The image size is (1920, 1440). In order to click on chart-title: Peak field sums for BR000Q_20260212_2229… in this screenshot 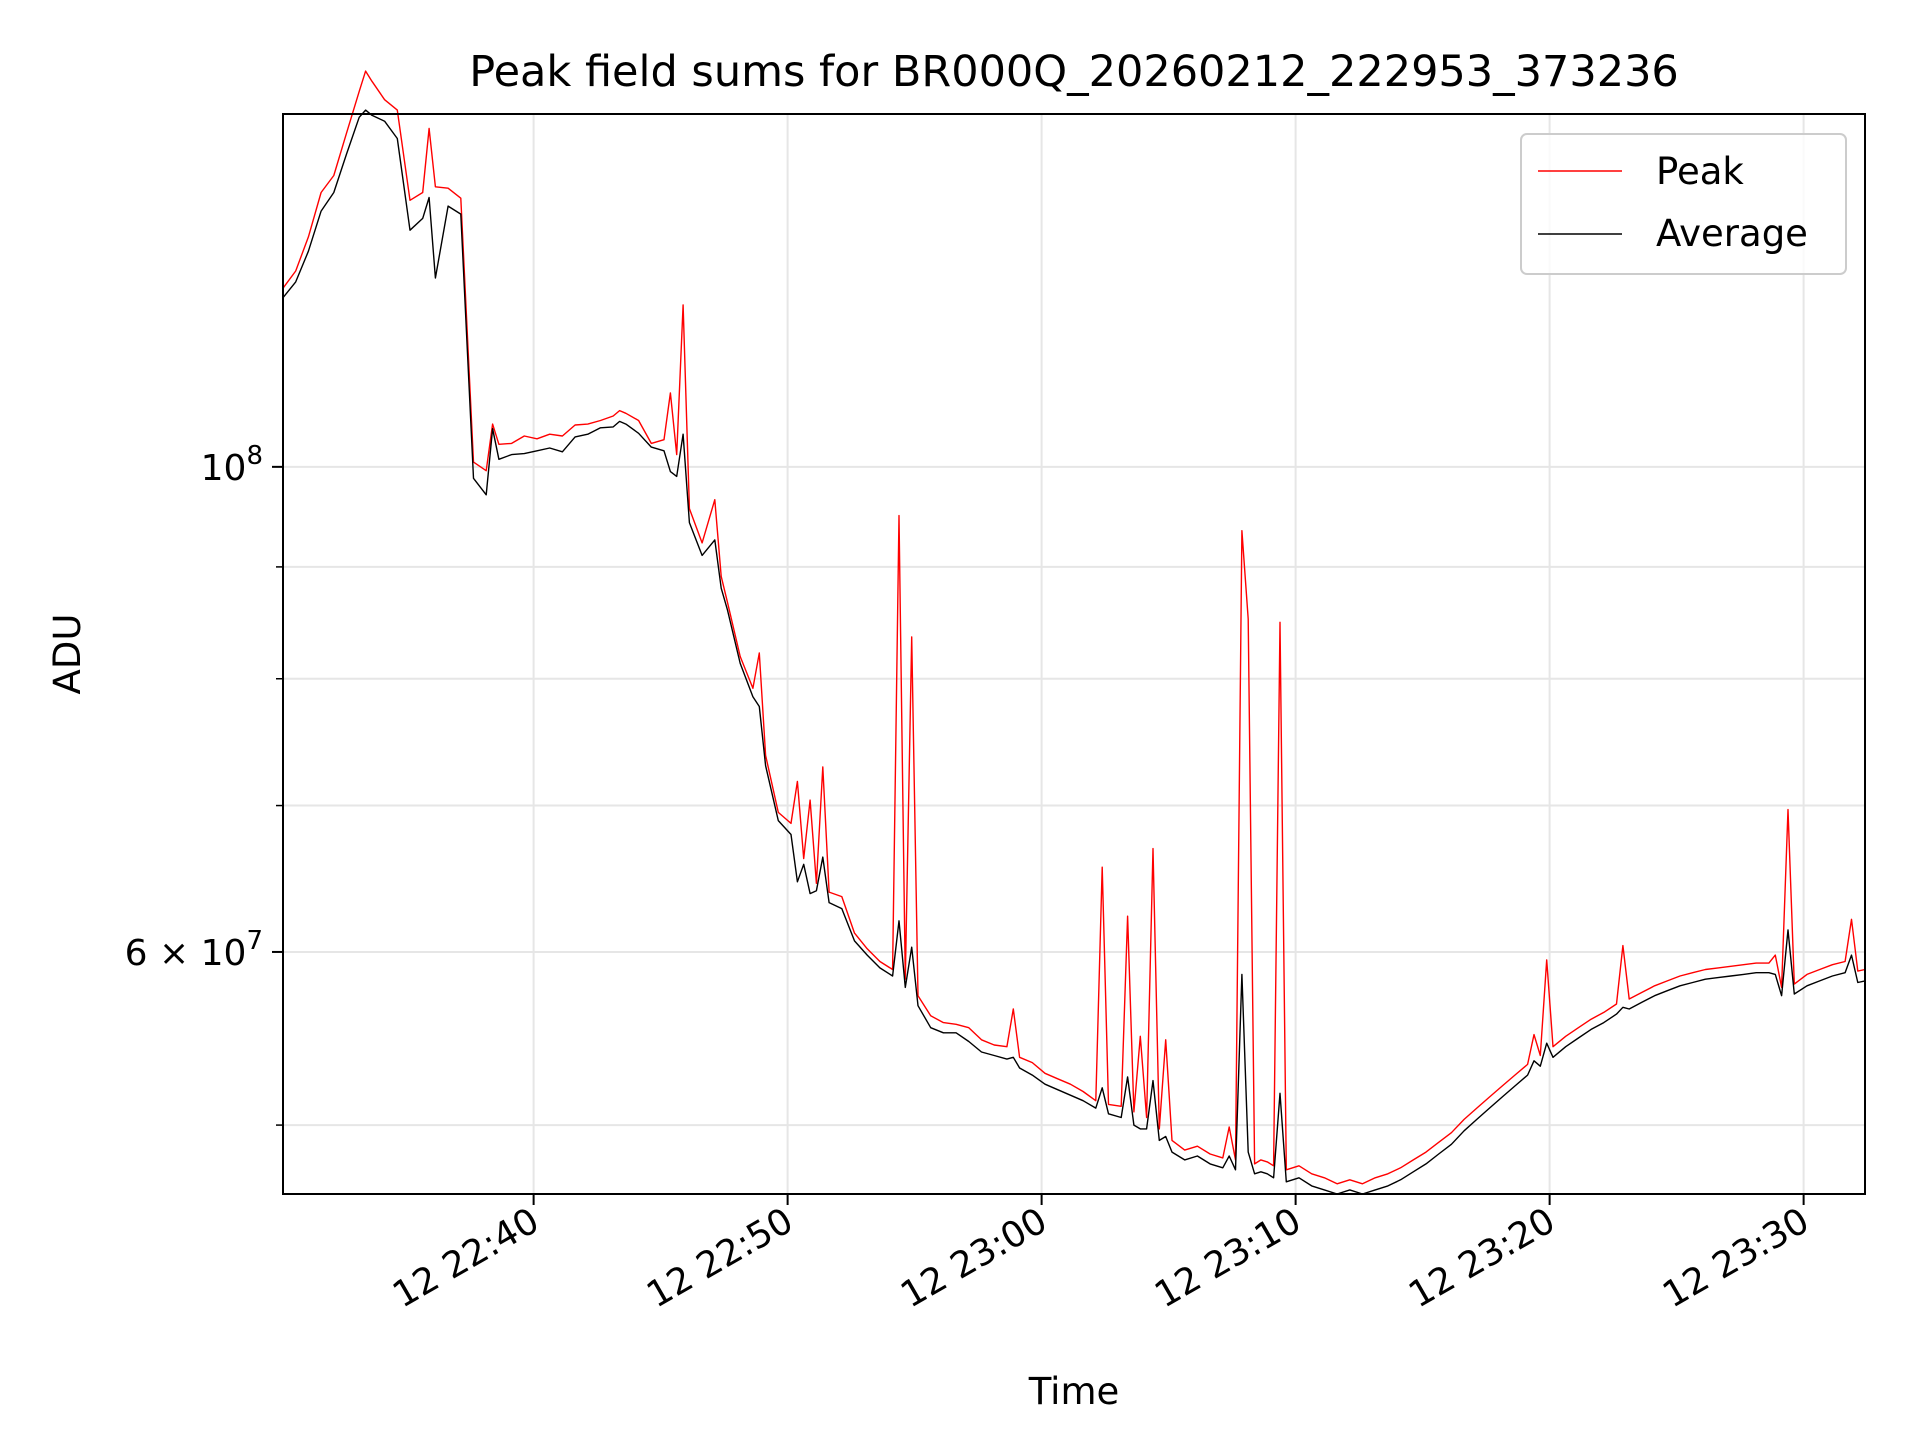, I will do `click(1074, 72)`.